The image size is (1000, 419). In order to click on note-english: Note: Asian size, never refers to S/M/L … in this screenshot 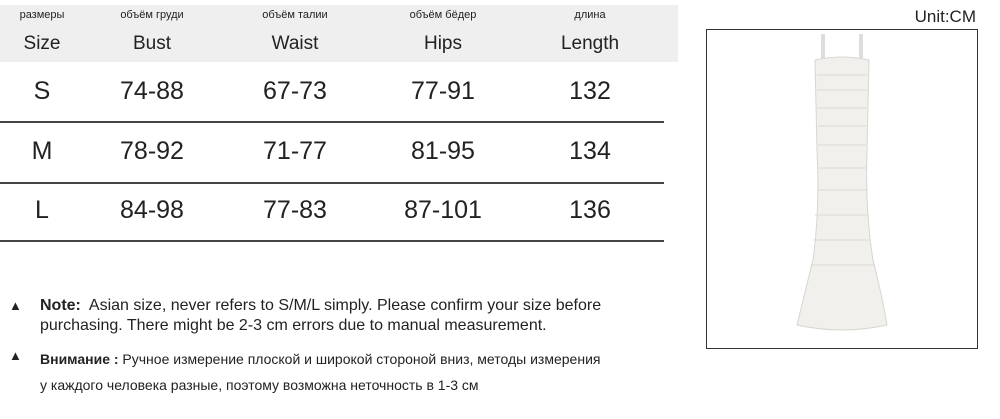, I will do `click(365, 316)`.